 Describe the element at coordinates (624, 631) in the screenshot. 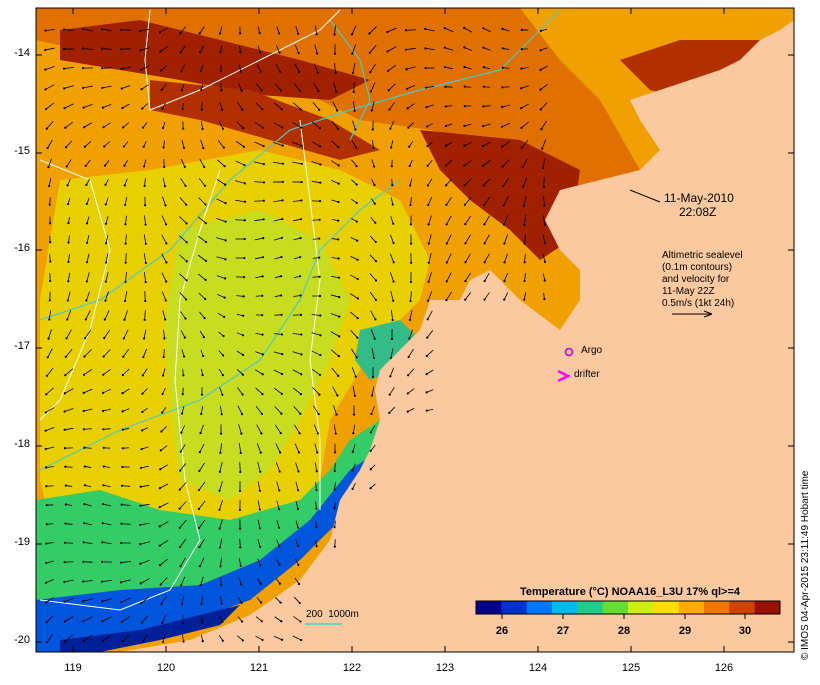

I see `colorbar-tick-label: 28` at that location.